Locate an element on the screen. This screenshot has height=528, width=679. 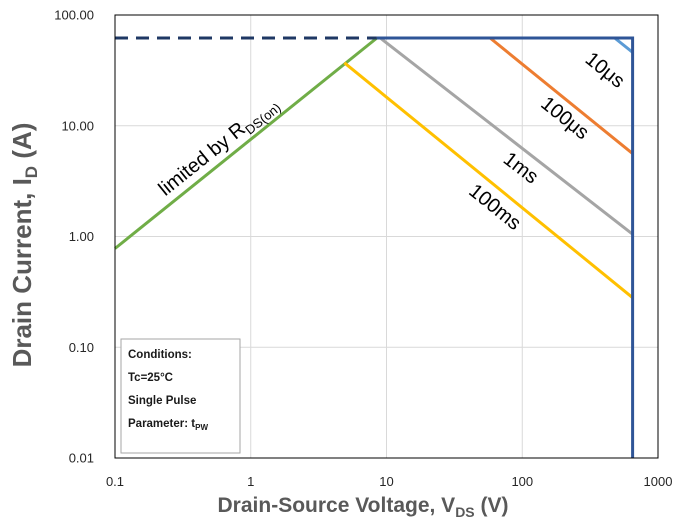
conditions-temperature: Tc=25°C is located at coordinates (150, 378).